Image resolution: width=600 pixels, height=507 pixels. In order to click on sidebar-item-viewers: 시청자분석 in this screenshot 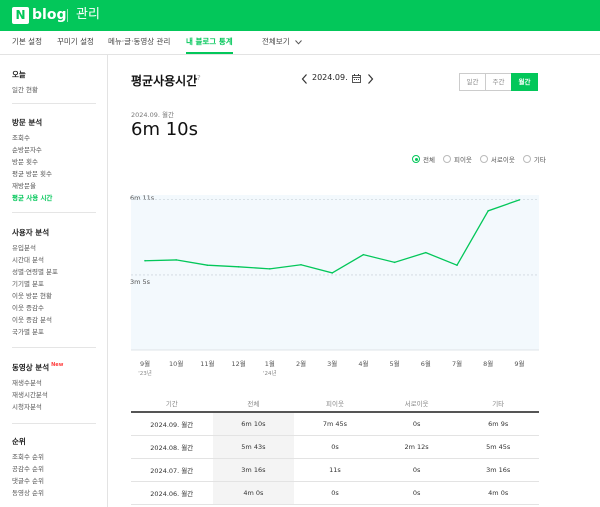, I will do `click(27, 407)`.